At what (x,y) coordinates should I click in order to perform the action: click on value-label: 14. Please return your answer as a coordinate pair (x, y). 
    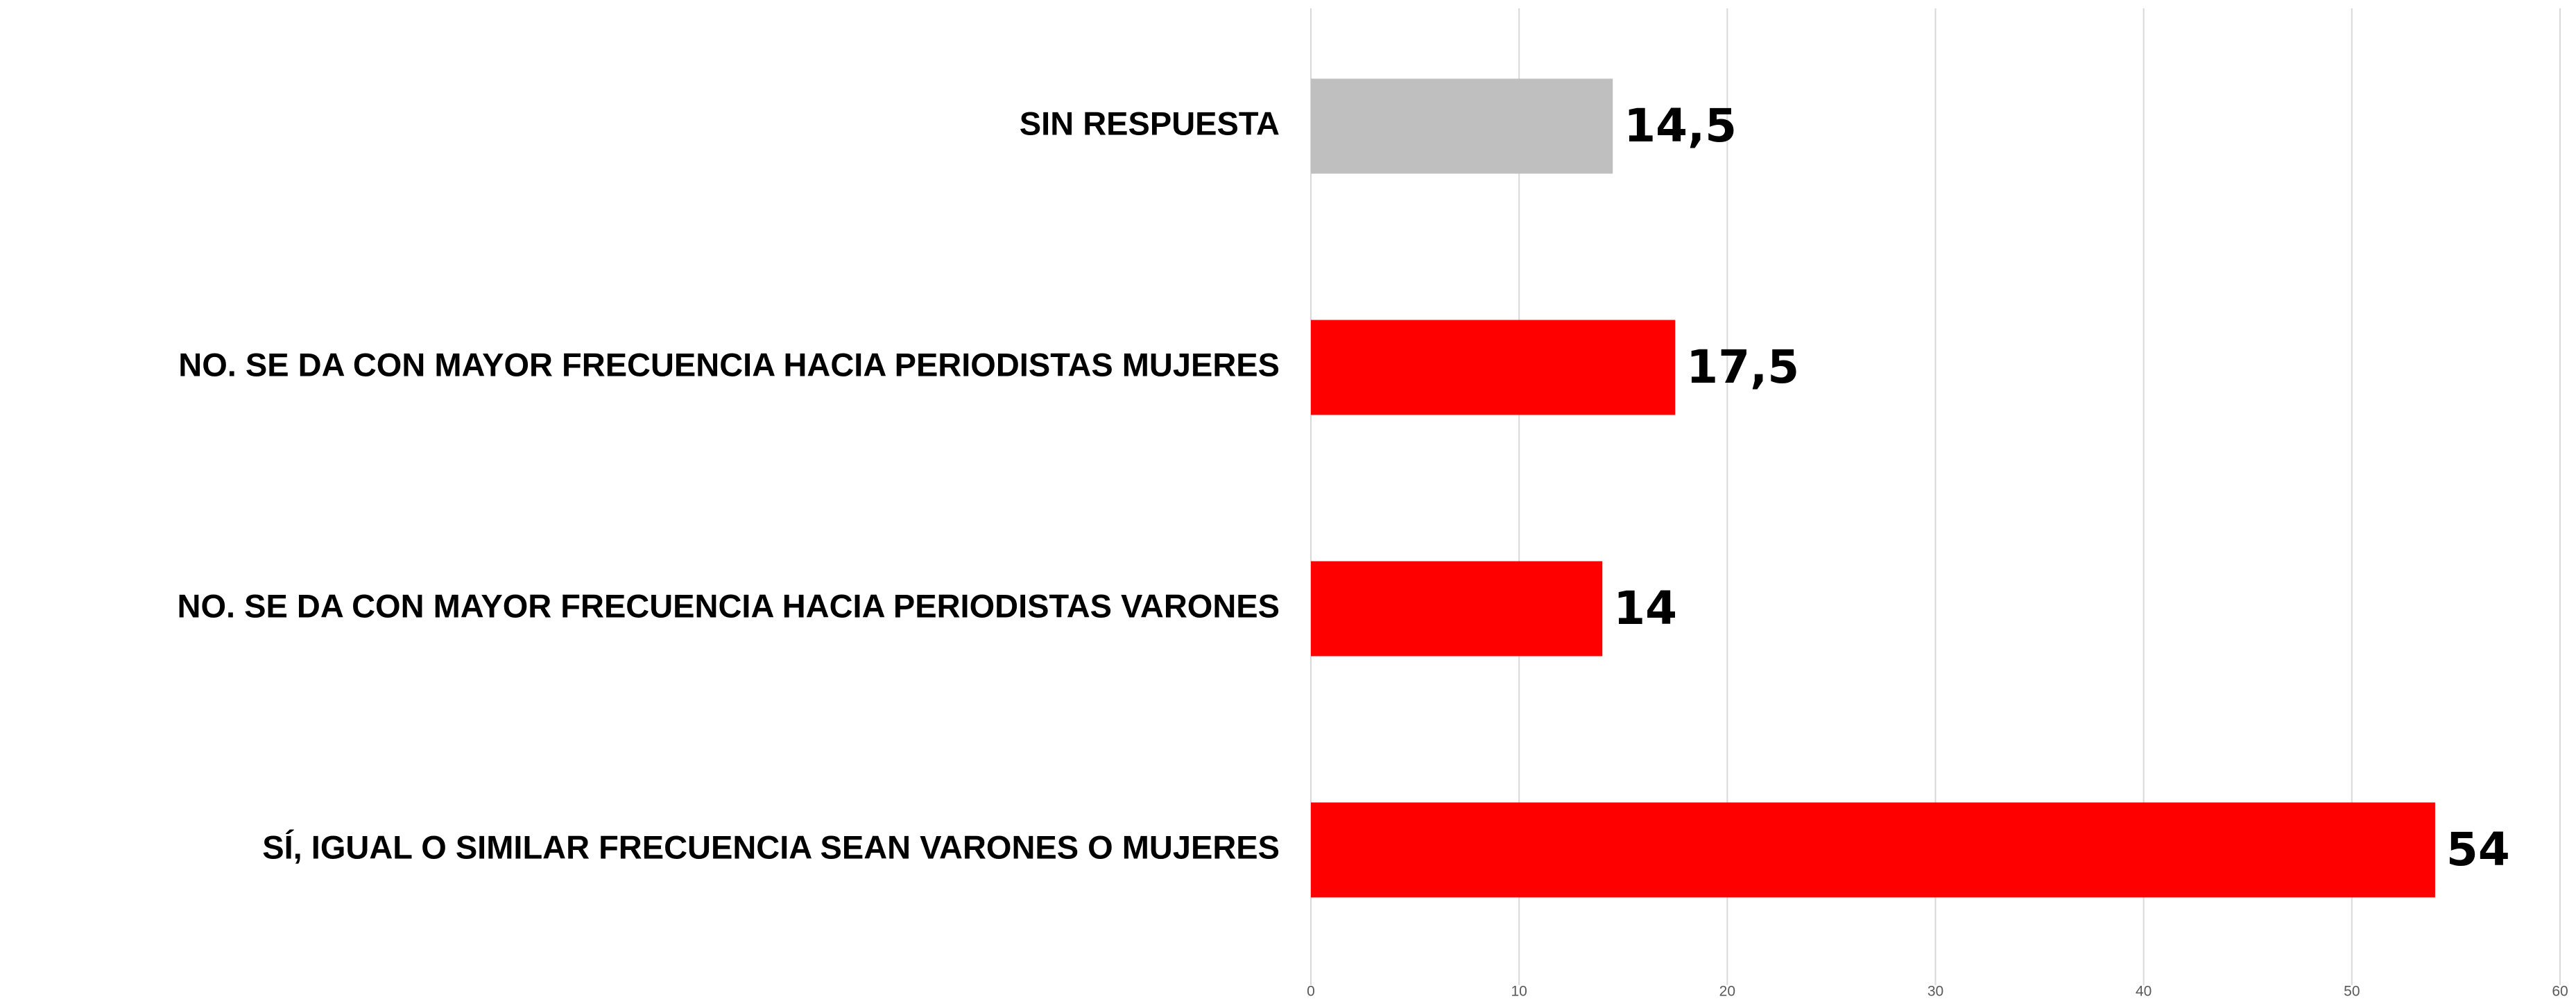
    Looking at the image, I should click on (1645, 608).